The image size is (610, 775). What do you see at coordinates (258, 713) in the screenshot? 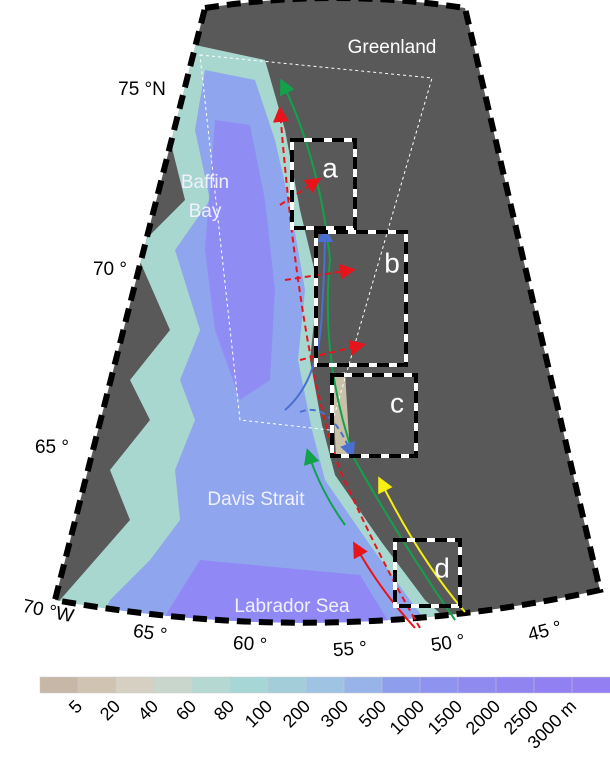
I see `colorbar-label: 100` at bounding box center [258, 713].